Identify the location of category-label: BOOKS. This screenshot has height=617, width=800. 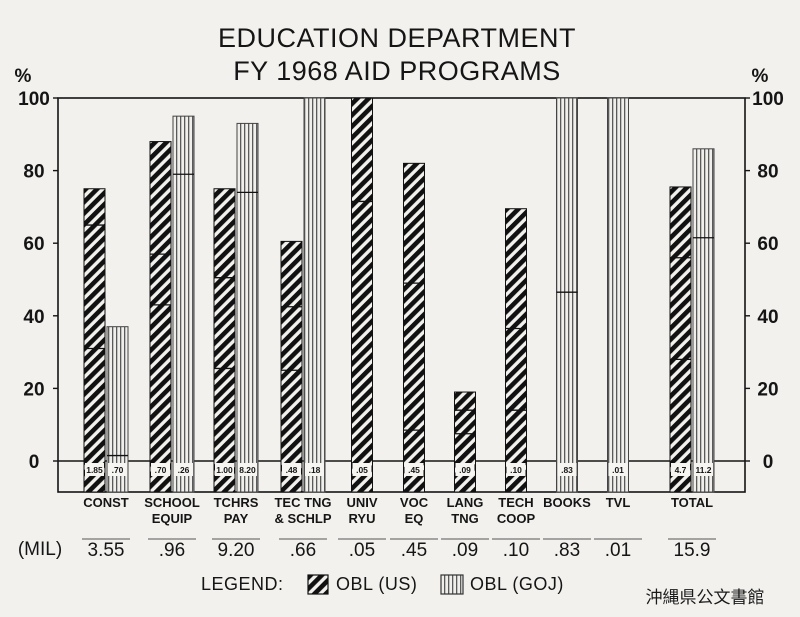
(567, 502).